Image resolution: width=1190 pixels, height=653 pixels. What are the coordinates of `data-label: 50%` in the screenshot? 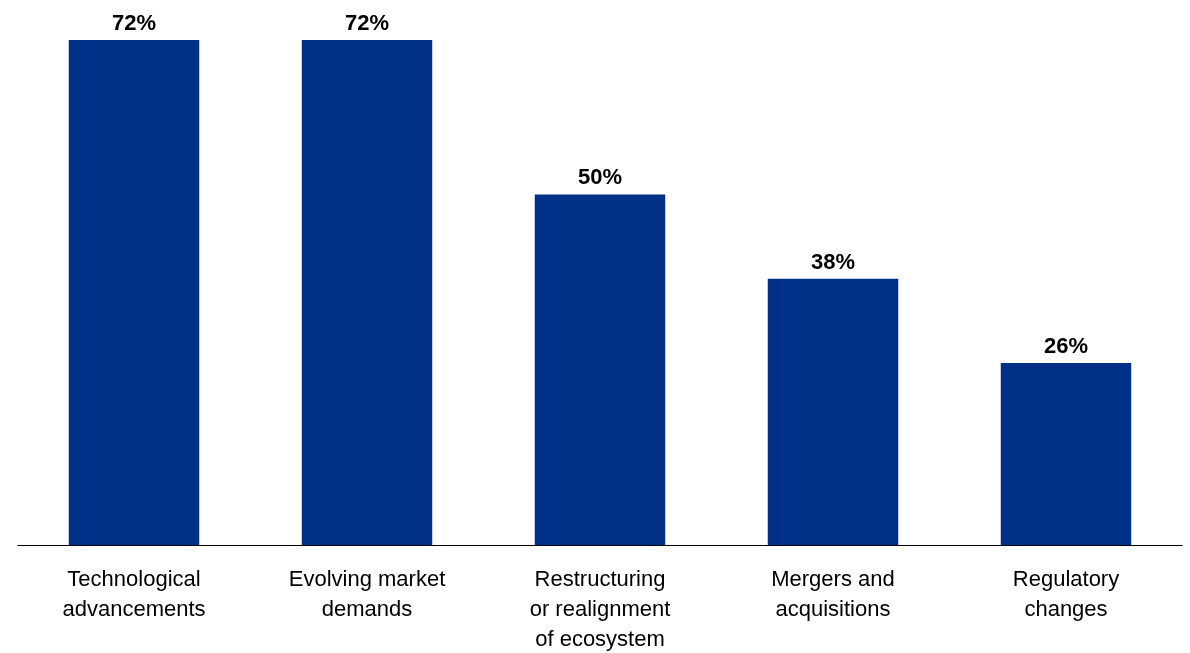 It's located at (600, 177).